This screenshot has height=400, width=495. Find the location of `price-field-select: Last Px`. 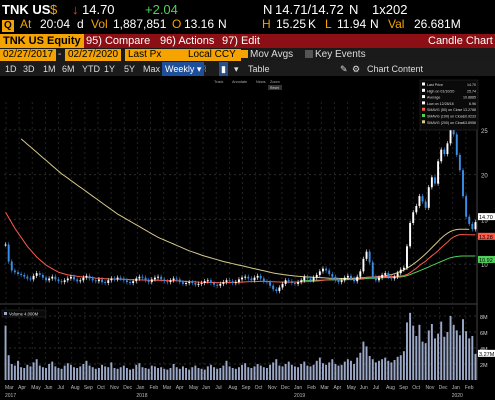

price-field-select: Last Px is located at coordinates (155, 55).